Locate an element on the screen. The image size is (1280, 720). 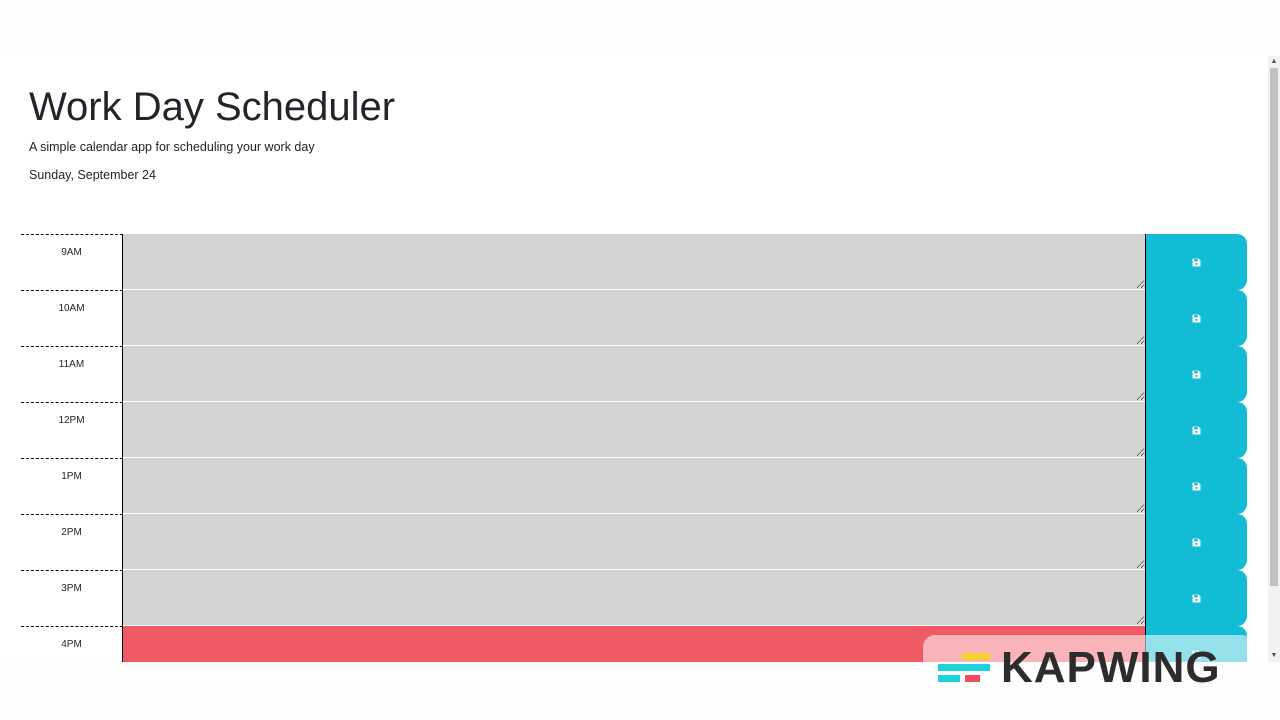
time-block: 9AM is located at coordinates (634, 262).